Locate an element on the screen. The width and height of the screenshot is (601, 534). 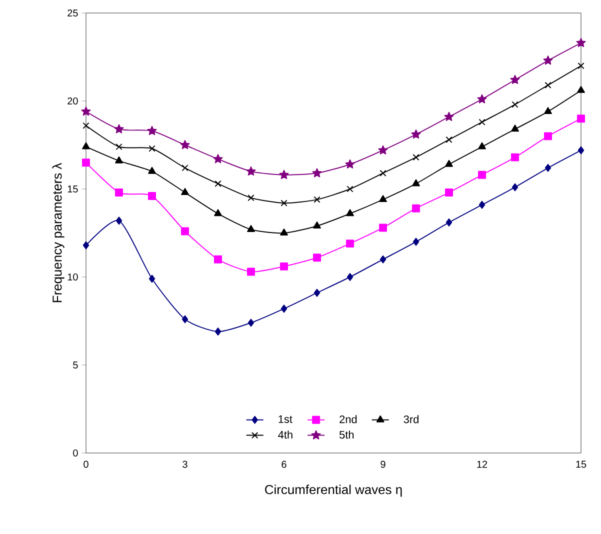
y-tick-label: 25 is located at coordinates (73, 13).